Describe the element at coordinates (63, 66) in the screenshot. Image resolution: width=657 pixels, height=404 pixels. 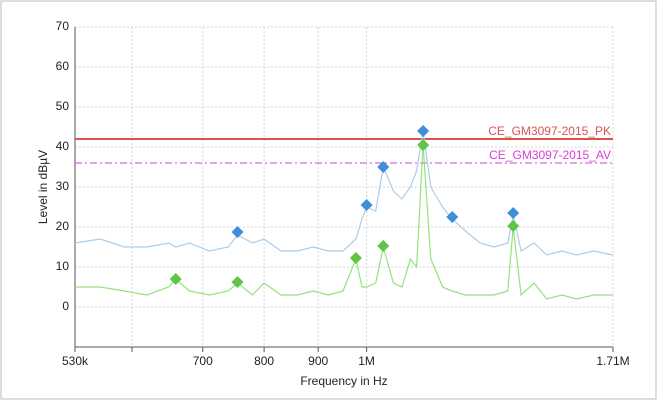
I see `y-tick-label: 60` at that location.